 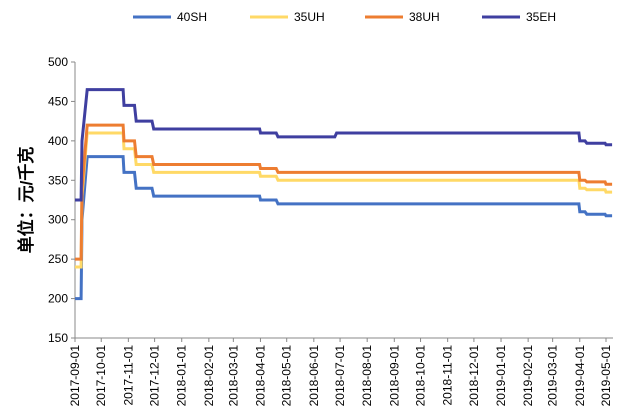 What do you see at coordinates (61, 200) in the screenshot?
I see `y-tick-labels: 150 200 250 300 350 400 450 500` at bounding box center [61, 200].